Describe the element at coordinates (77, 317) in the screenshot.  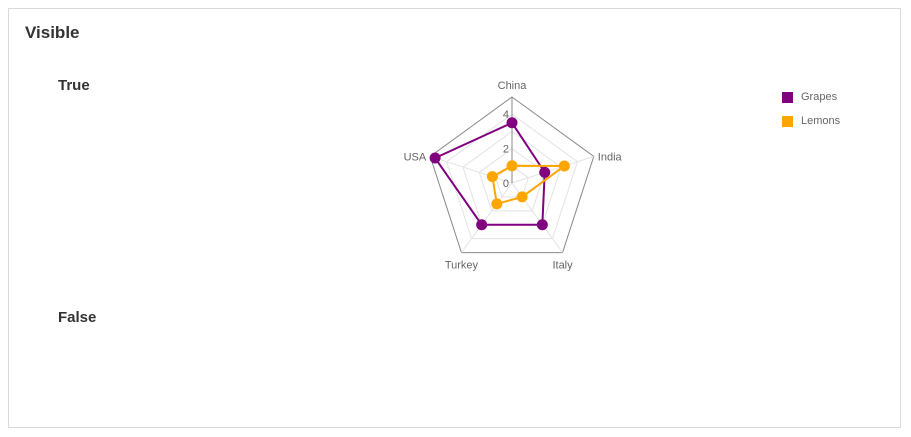
I see `false-label: False` at that location.